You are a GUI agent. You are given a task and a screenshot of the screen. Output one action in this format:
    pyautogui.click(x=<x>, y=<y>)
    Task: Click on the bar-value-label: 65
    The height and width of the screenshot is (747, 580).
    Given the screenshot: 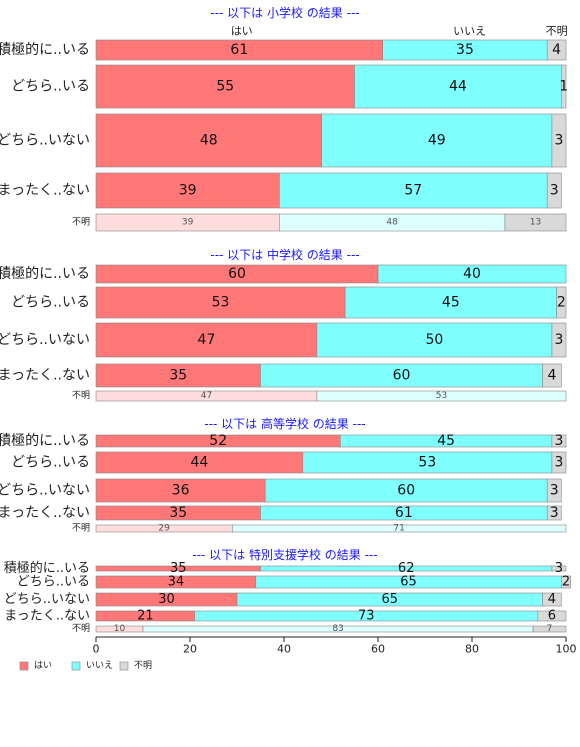 What is the action you would take?
    pyautogui.click(x=389, y=599)
    